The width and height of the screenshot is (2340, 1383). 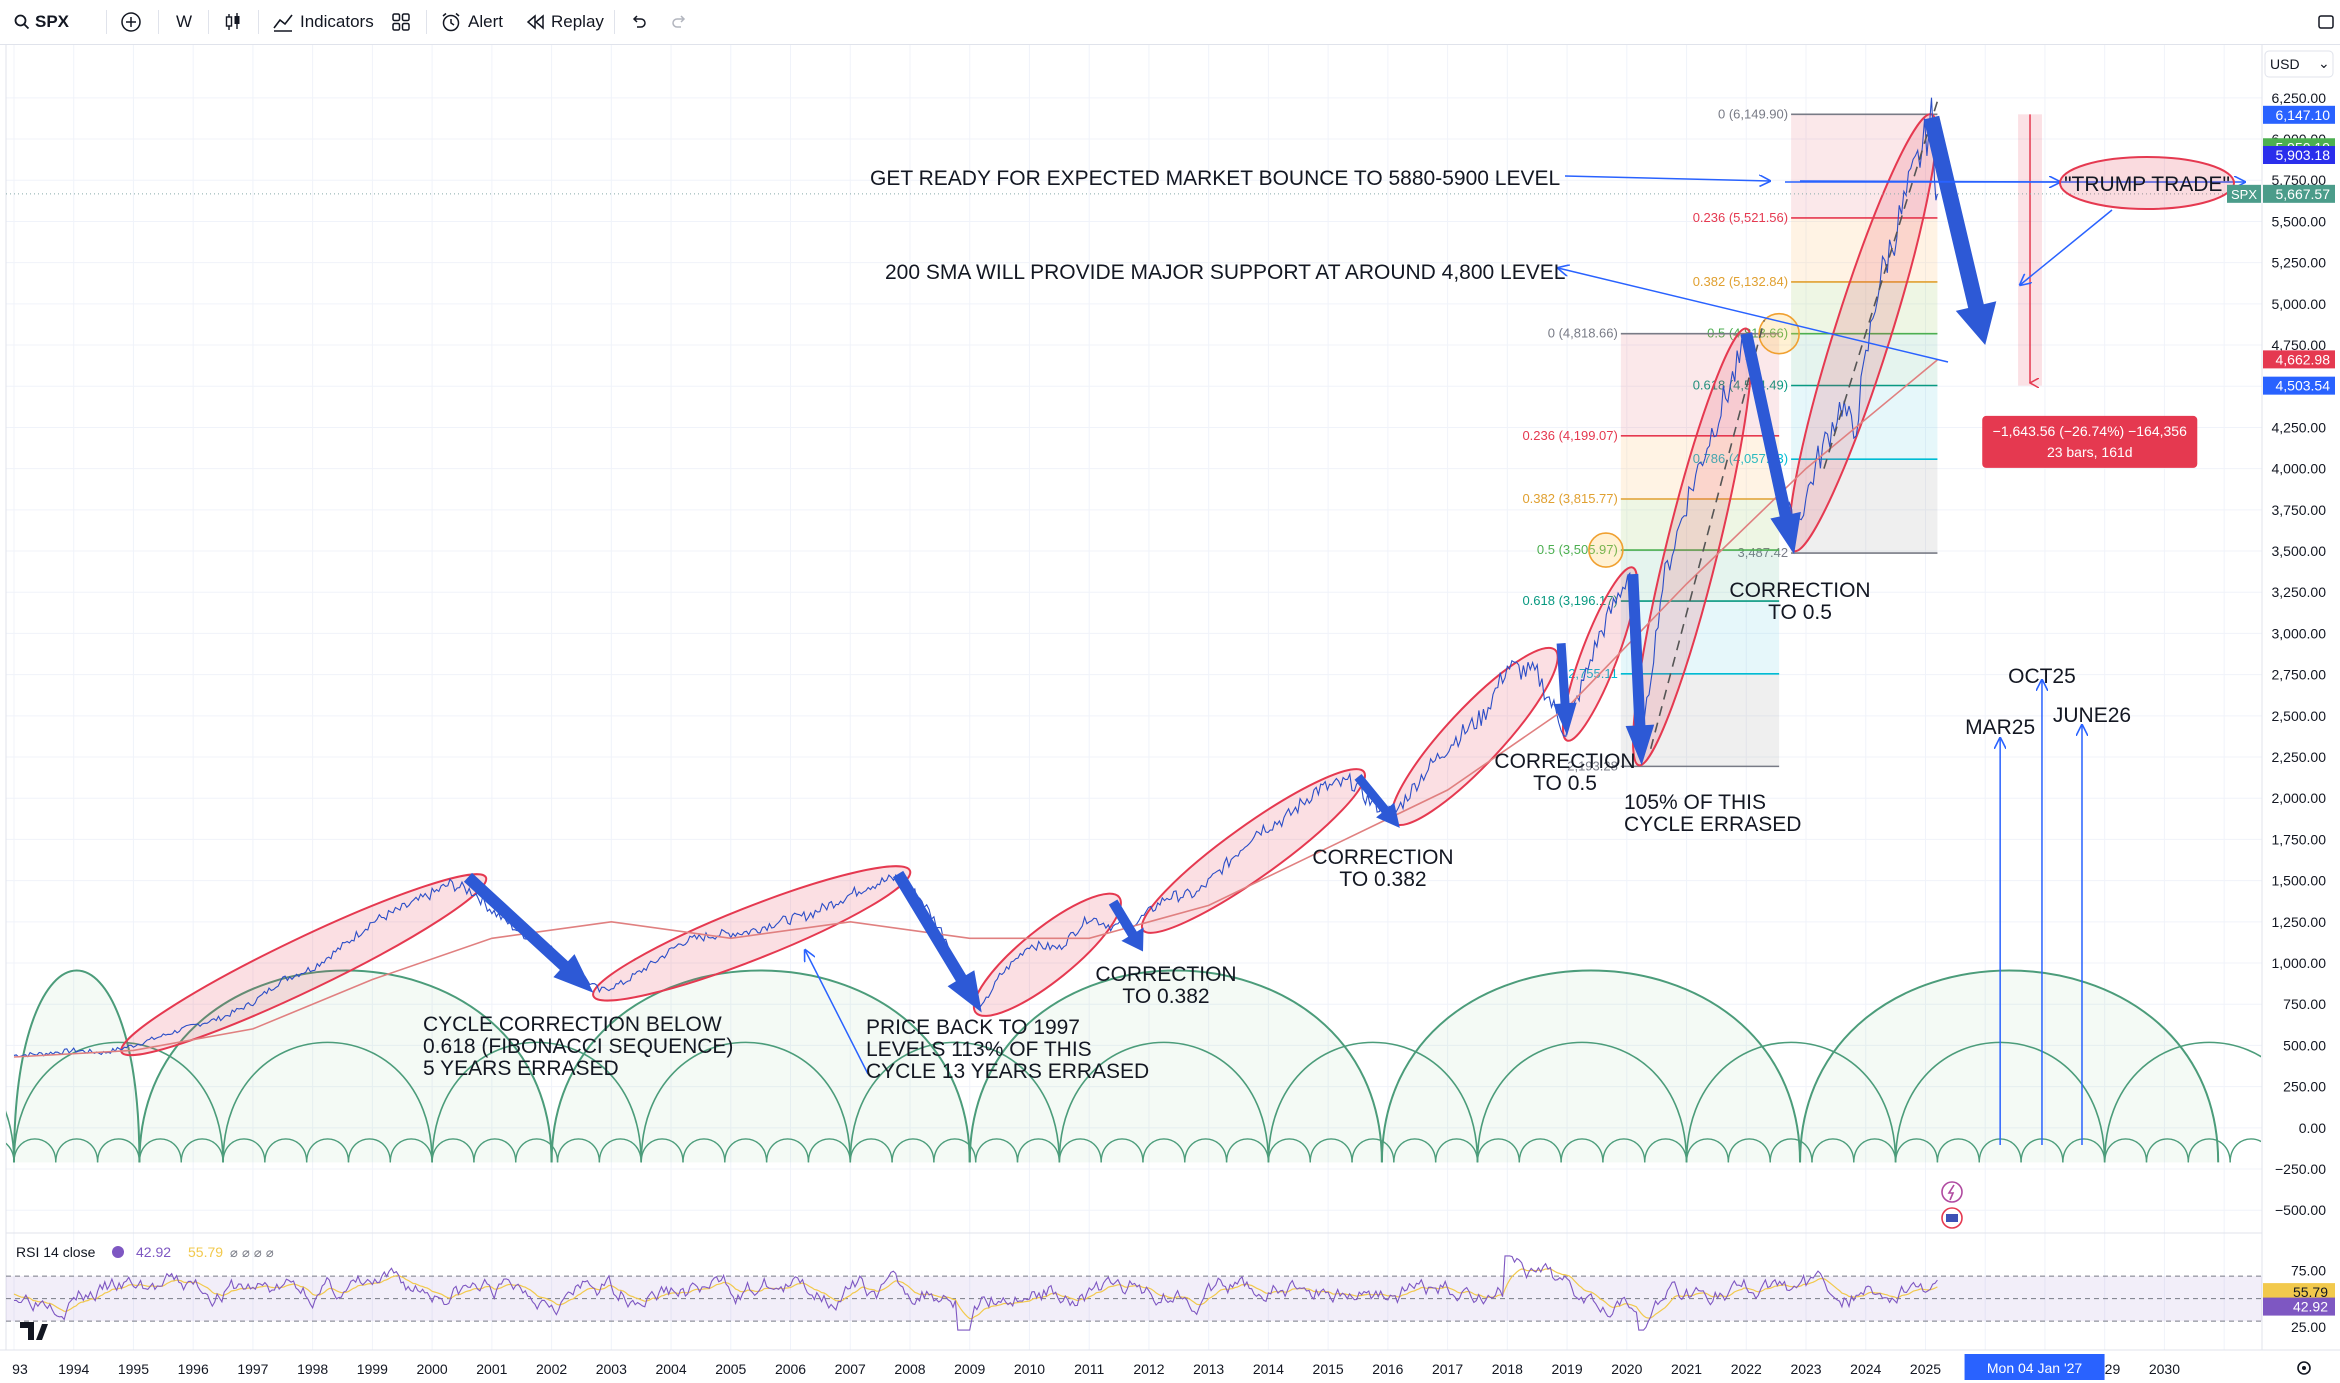 What do you see at coordinates (1805, 1369) in the screenshot?
I see `time-tick-label: 2023` at bounding box center [1805, 1369].